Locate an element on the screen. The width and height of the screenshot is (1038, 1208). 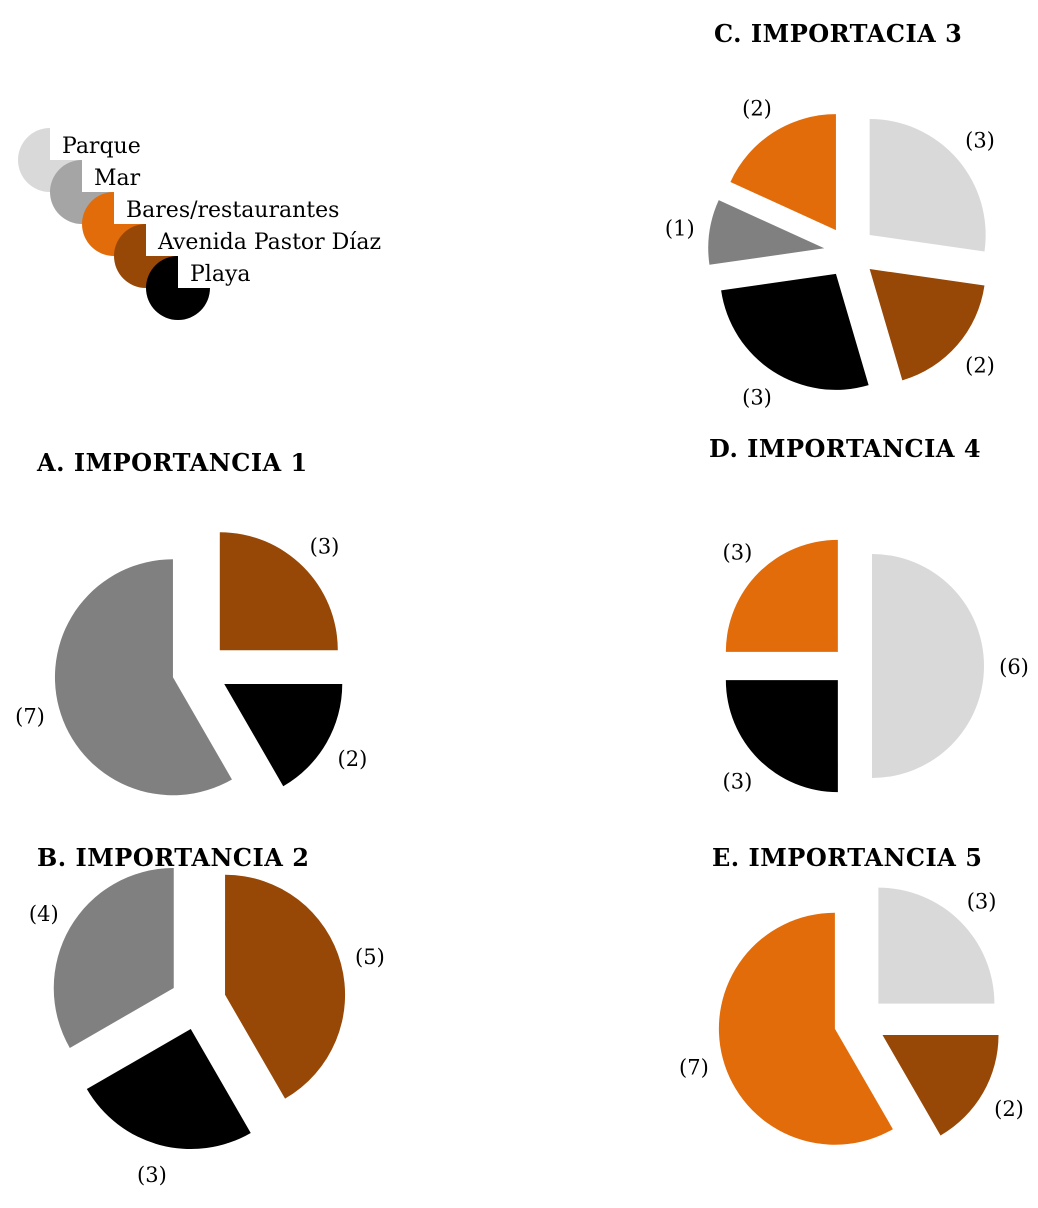
legend-label-avenida-pastor-diaz: Avenida Pastor Díaz is located at coordinates (269, 242).